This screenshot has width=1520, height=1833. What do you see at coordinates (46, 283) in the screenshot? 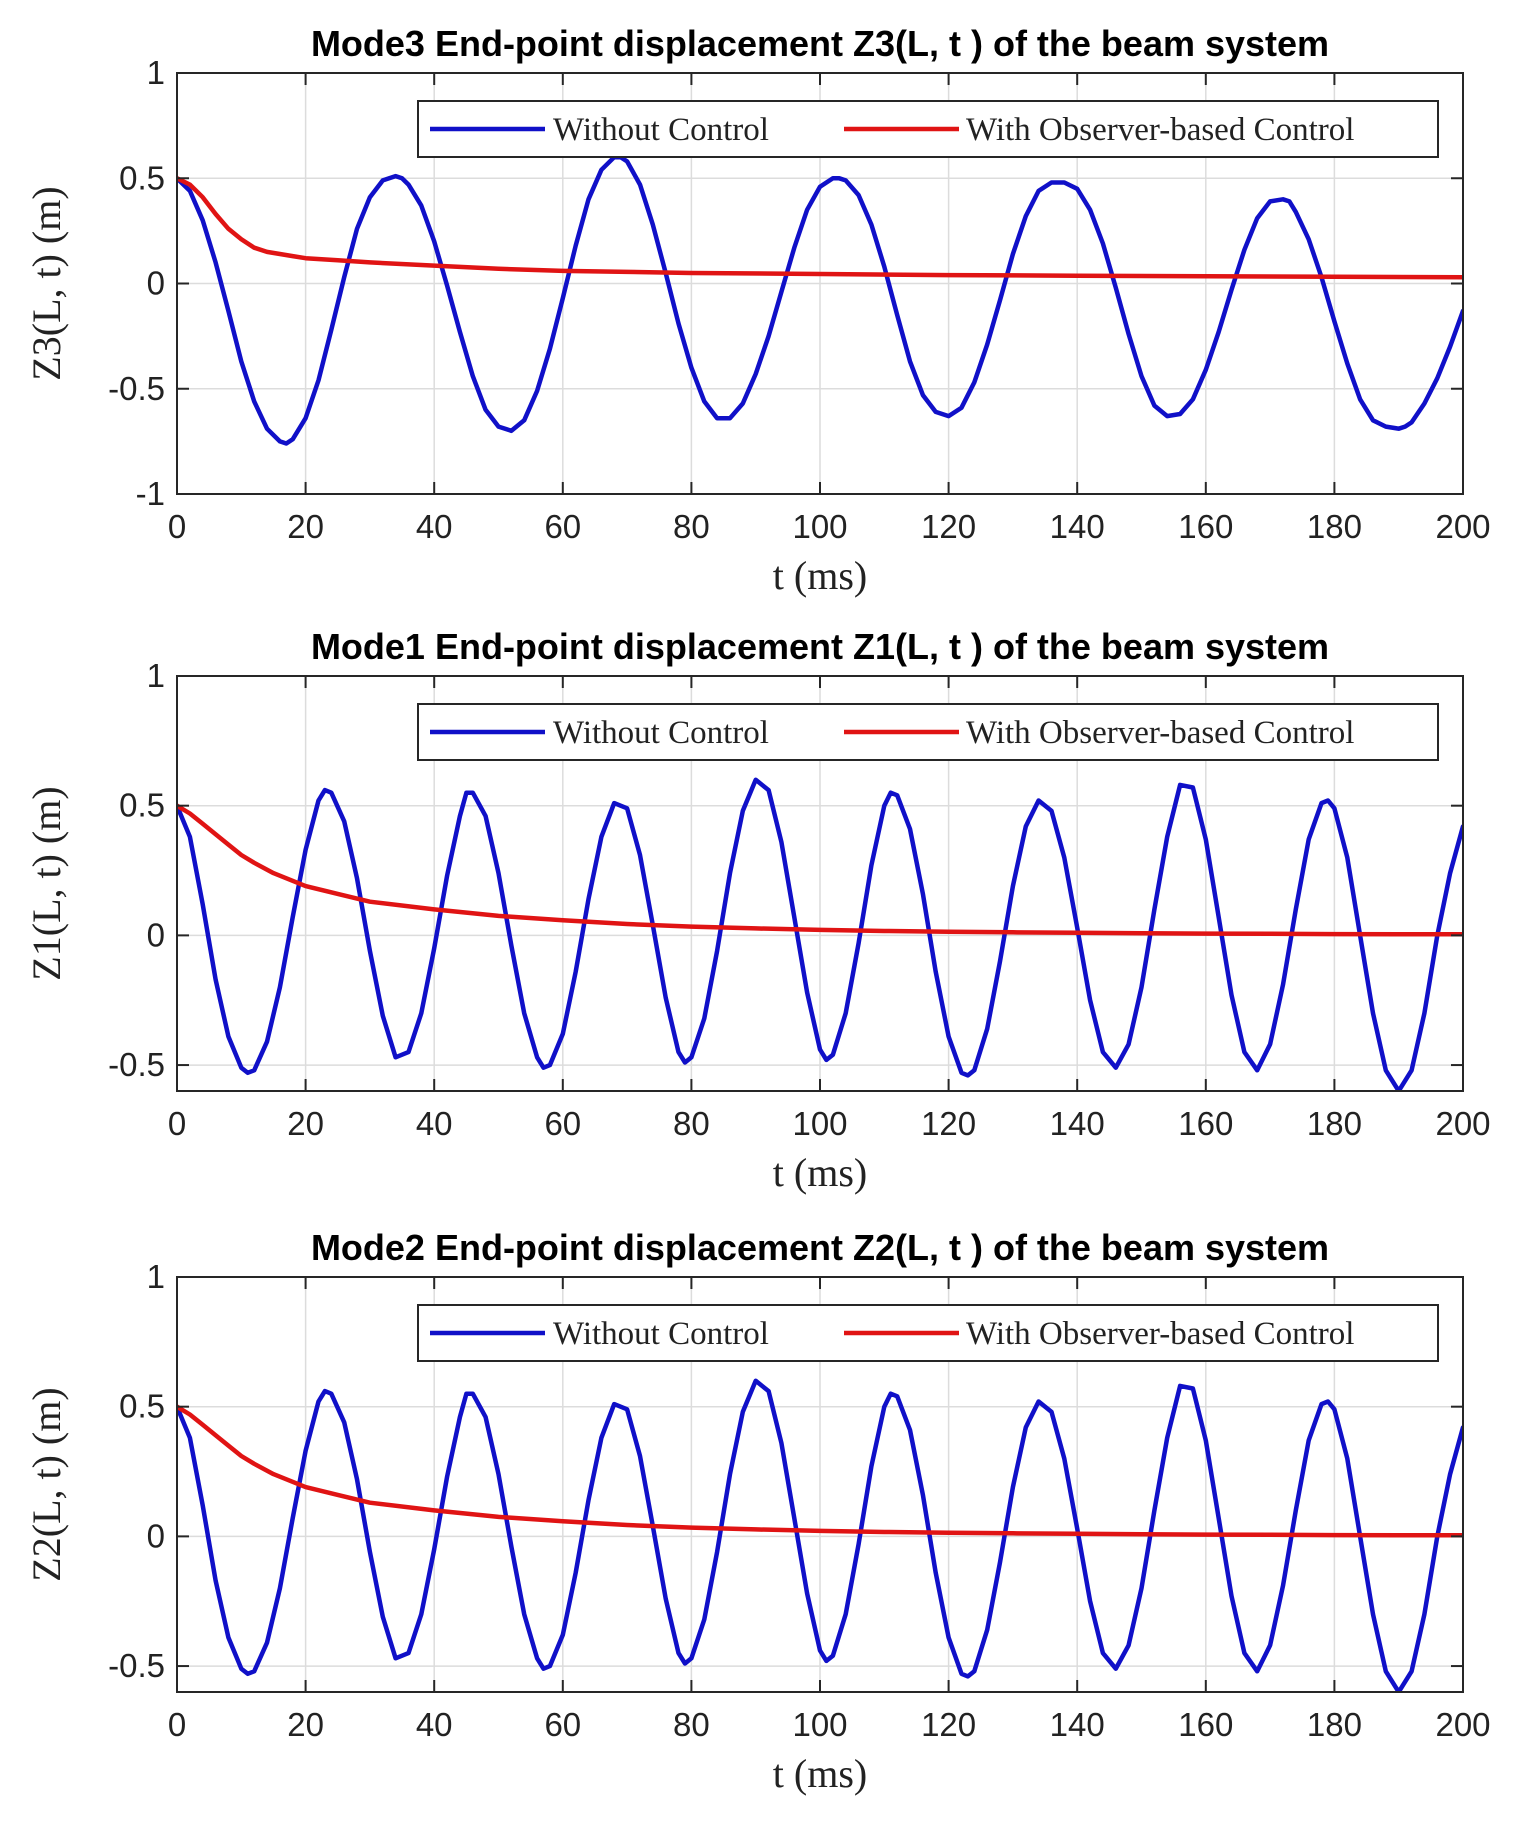
I see `y-axis-label: Z3(L, t) (m)` at bounding box center [46, 283].